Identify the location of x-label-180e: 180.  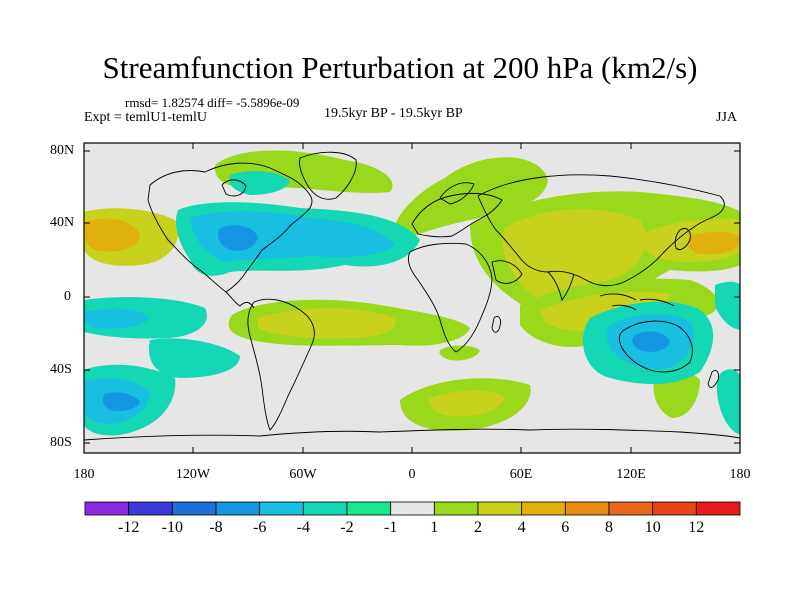
(740, 474).